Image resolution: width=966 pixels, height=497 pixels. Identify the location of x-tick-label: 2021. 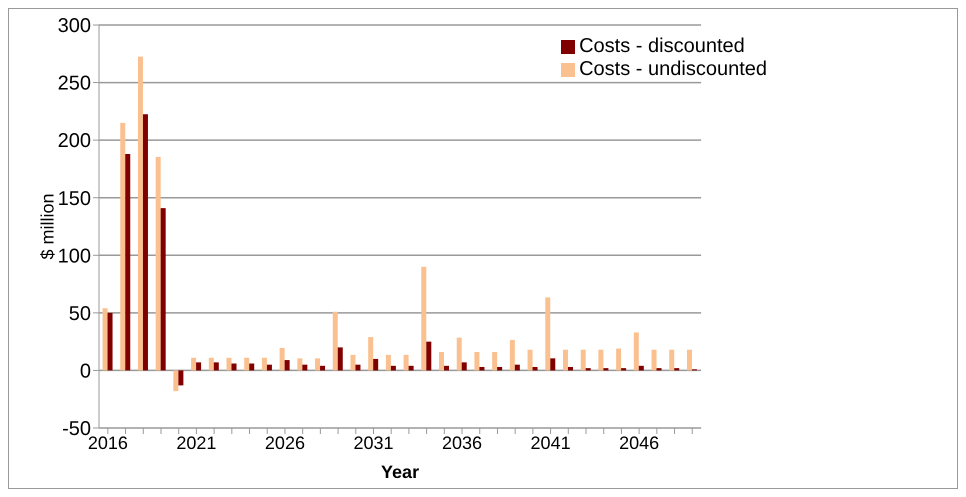
(196, 442).